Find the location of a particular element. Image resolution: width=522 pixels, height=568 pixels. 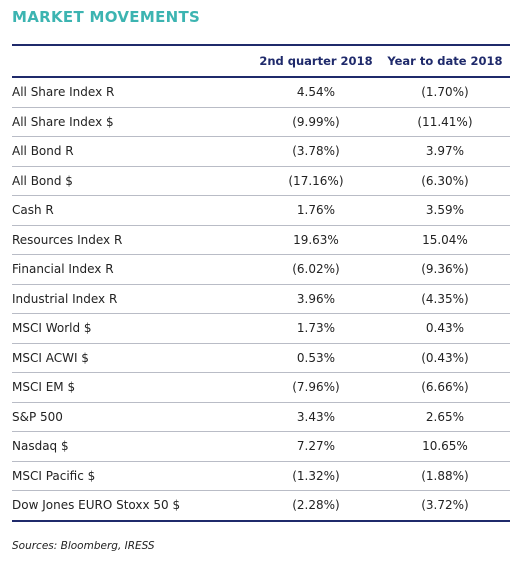

table-row: All Bond R (3.78%) 3.97% is located at coordinates (261, 151).